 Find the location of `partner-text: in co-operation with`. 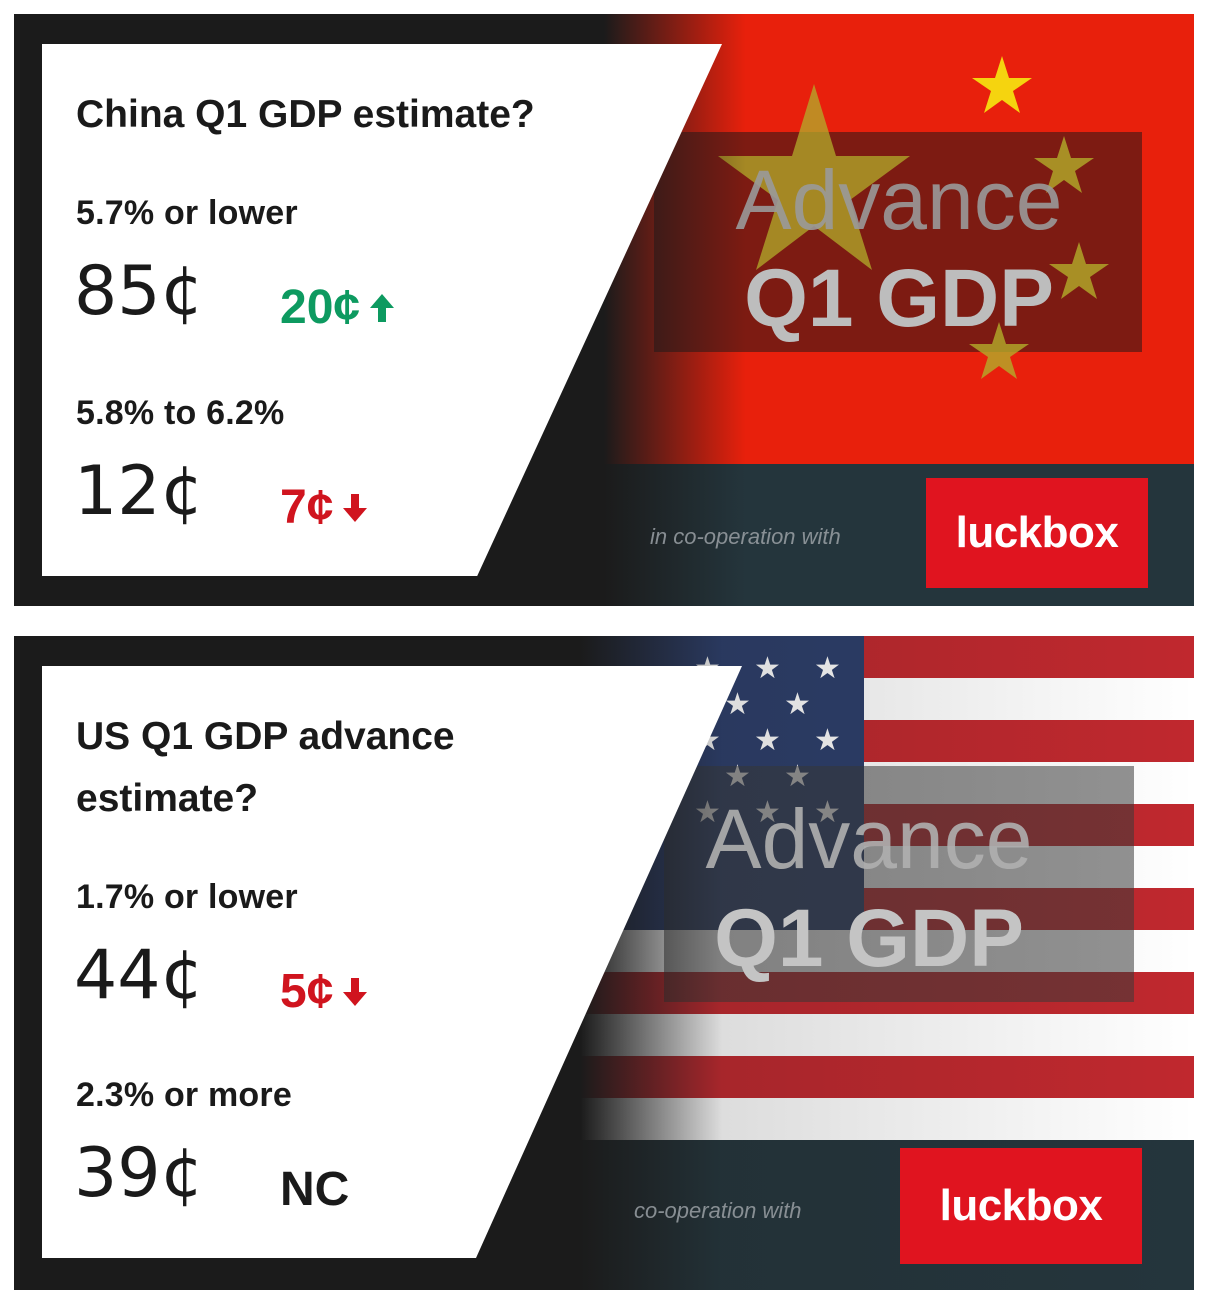

partner-text: in co-operation with is located at coordinates (745, 536).